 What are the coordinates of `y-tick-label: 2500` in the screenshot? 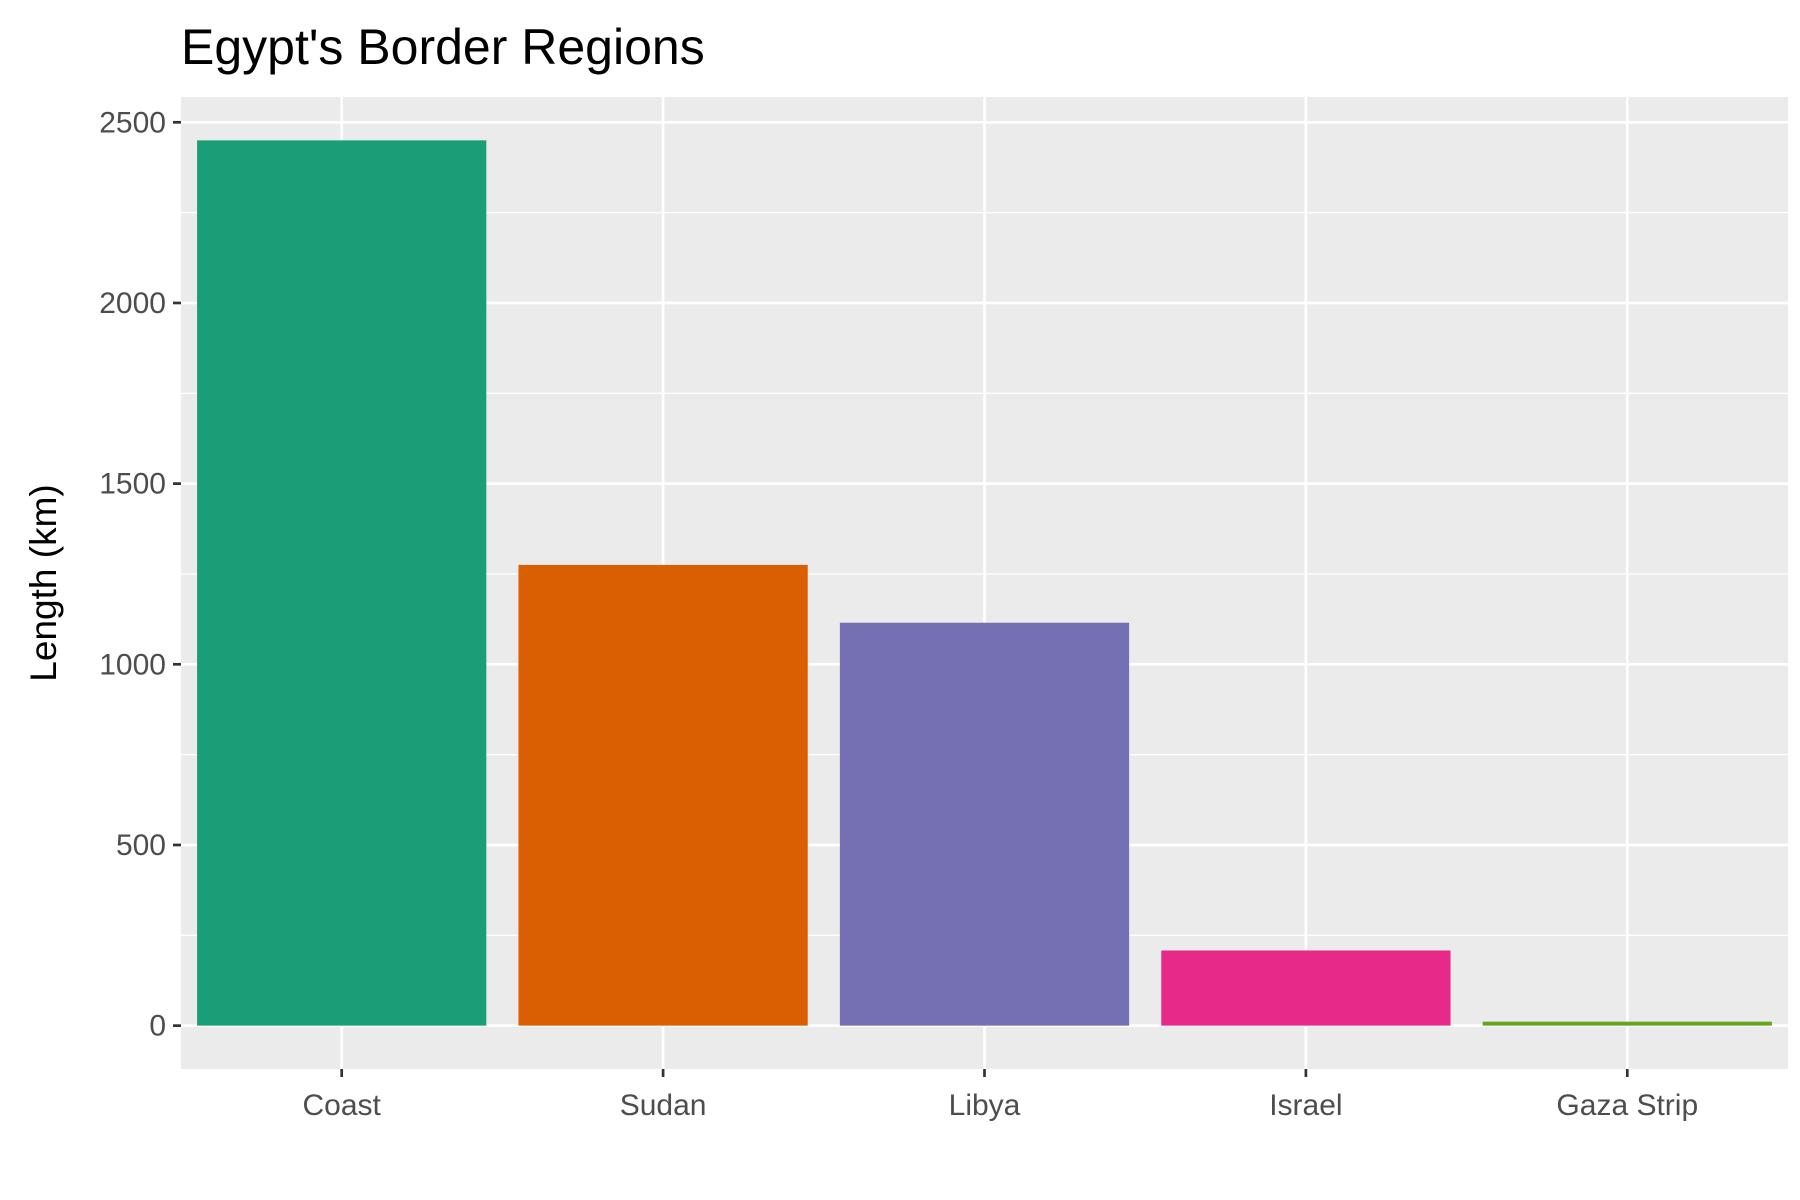 It's located at (132, 122).